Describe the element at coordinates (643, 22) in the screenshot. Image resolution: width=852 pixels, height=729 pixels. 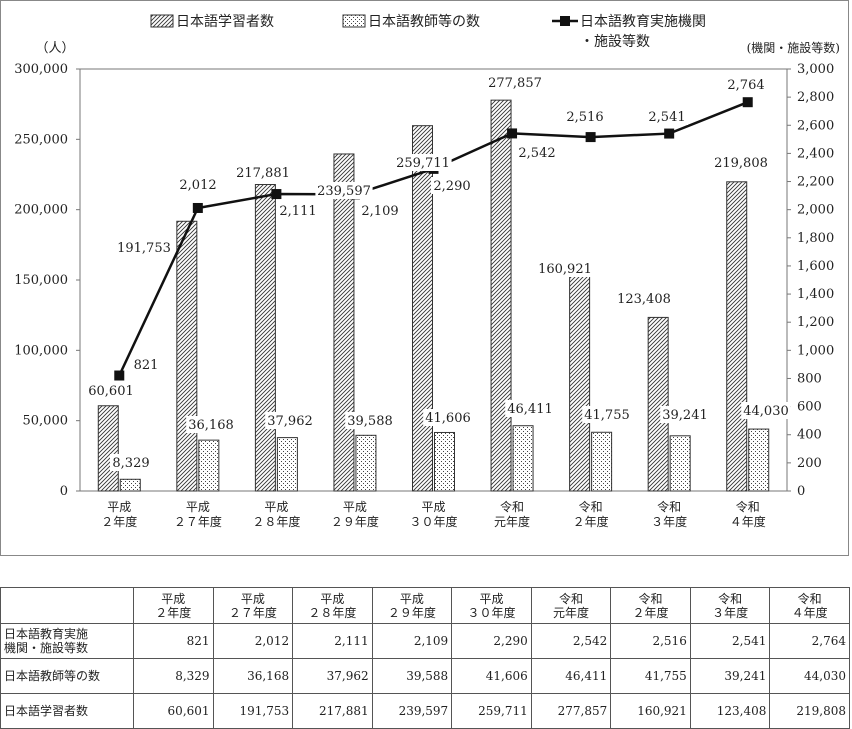
I see `legend-label-institutions: 日本語教育実施機関` at that location.